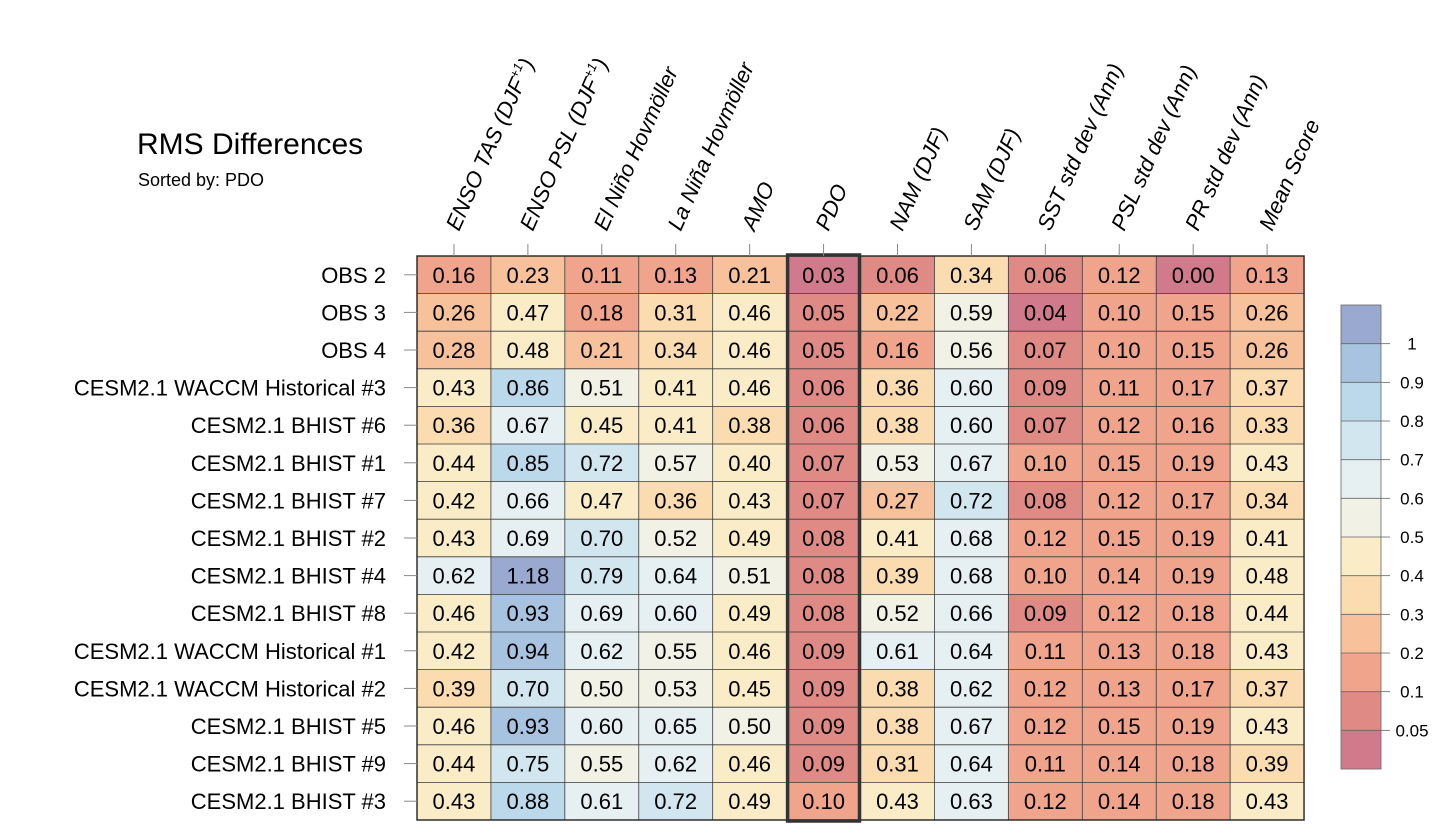 This screenshot has width=1452, height=839. Describe the element at coordinates (749, 388) in the screenshot. I see `cell-value-label: 0.46` at that location.